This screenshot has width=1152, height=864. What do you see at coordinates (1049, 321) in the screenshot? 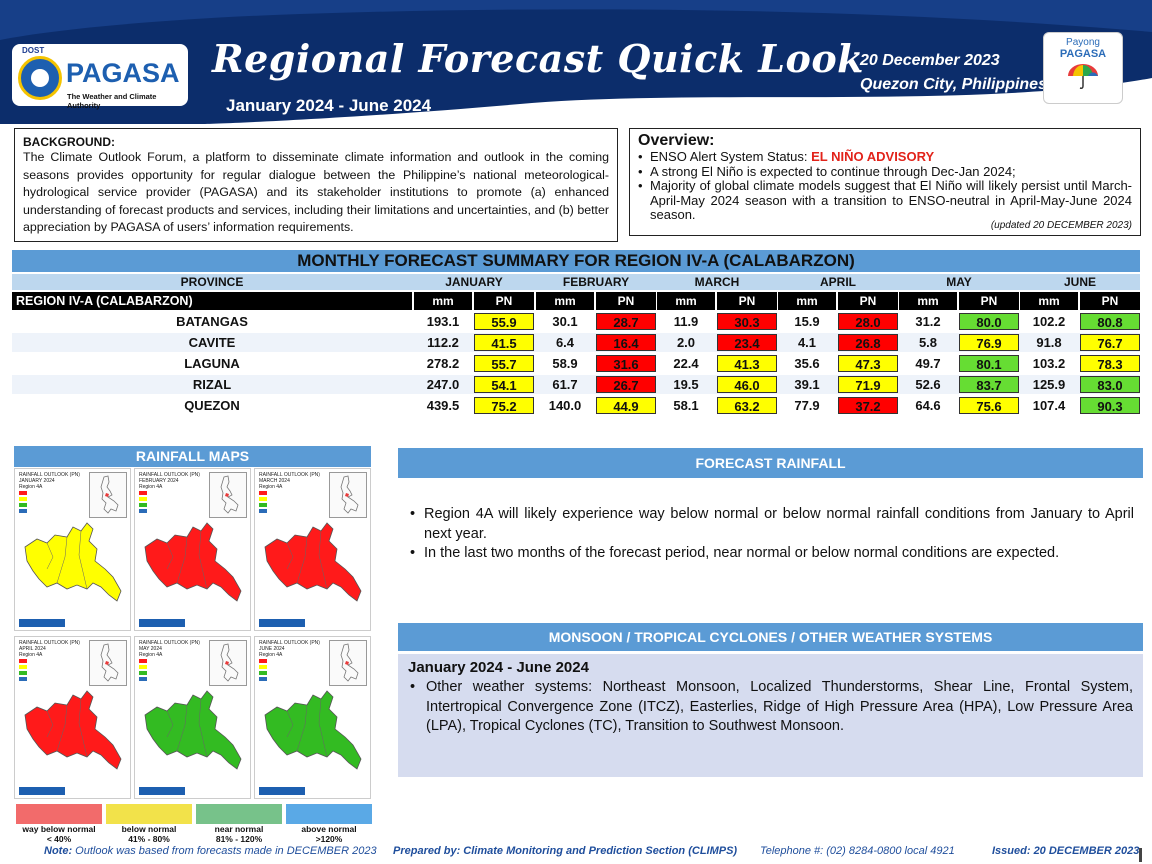
I see `mm-value: 102.2` at bounding box center [1049, 321].